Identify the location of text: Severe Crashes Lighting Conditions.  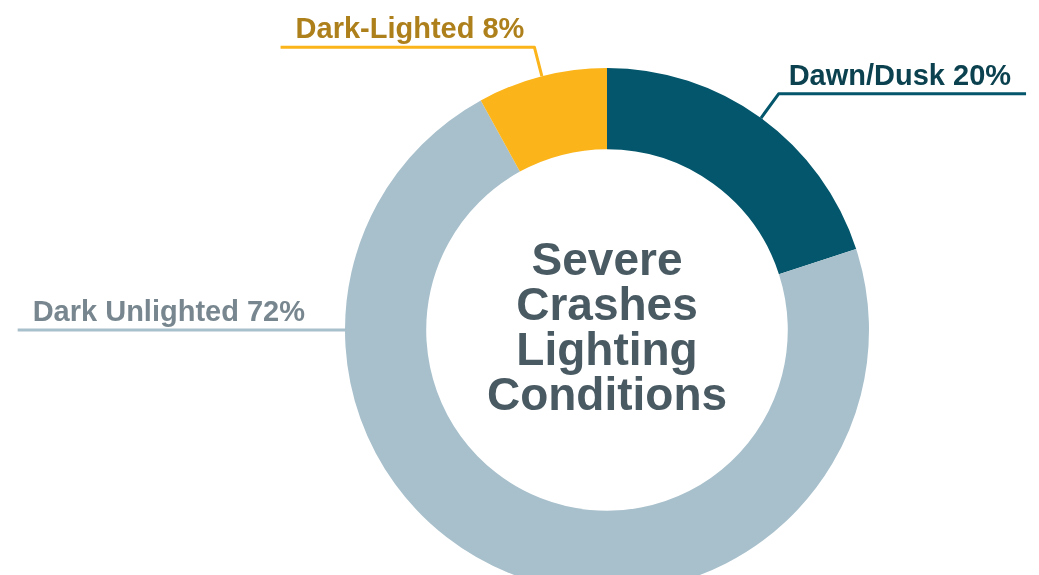
(607, 327).